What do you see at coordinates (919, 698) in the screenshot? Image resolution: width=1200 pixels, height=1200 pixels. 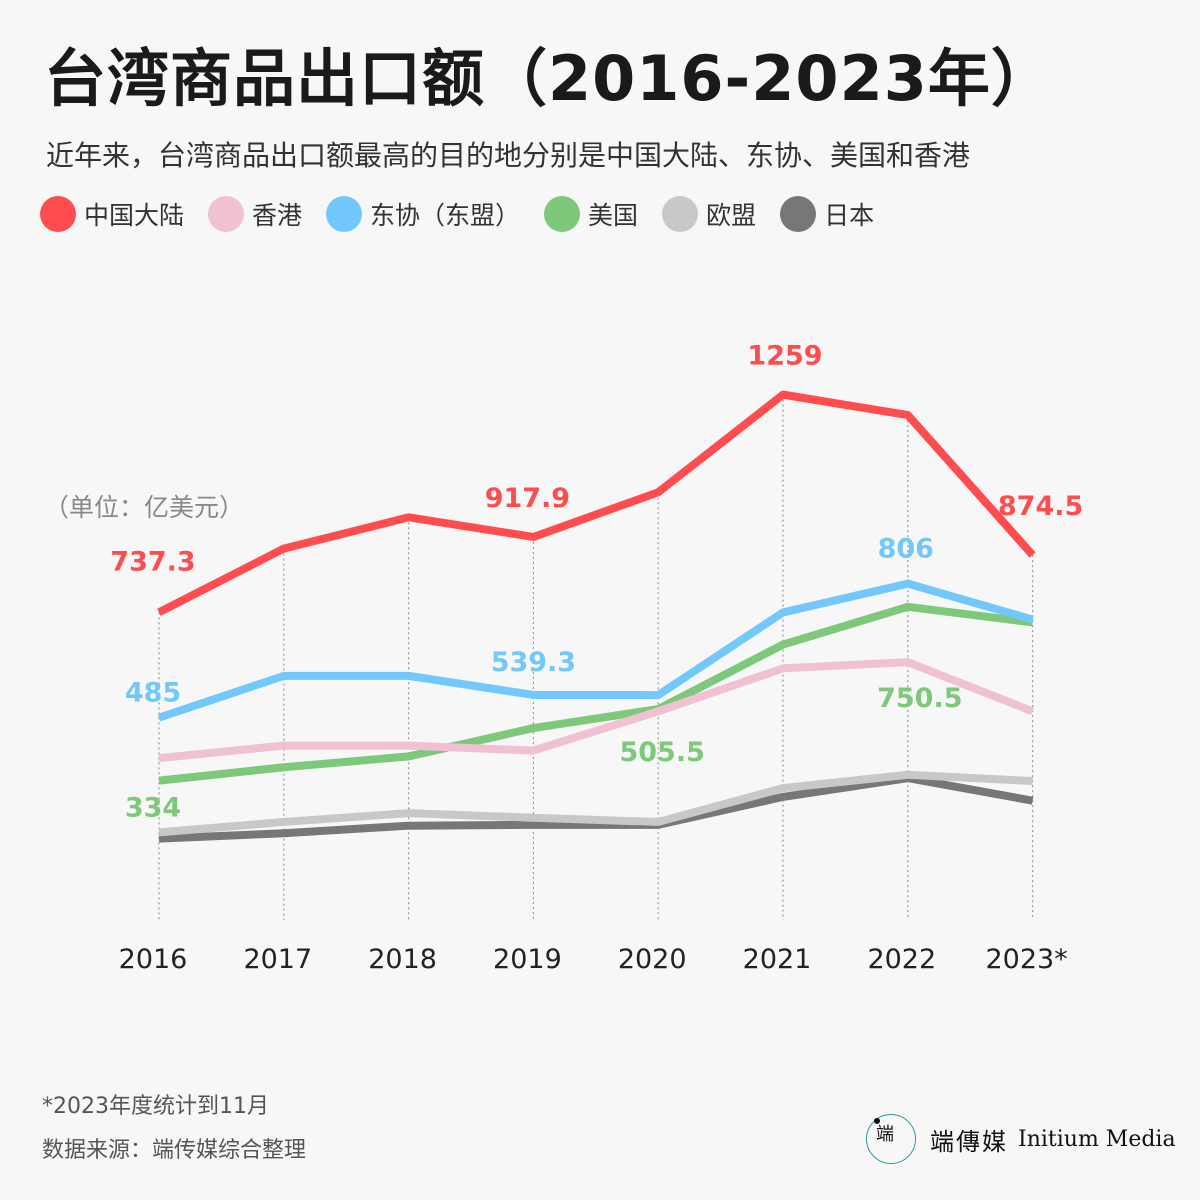 I see `data-label: 750.5` at bounding box center [919, 698].